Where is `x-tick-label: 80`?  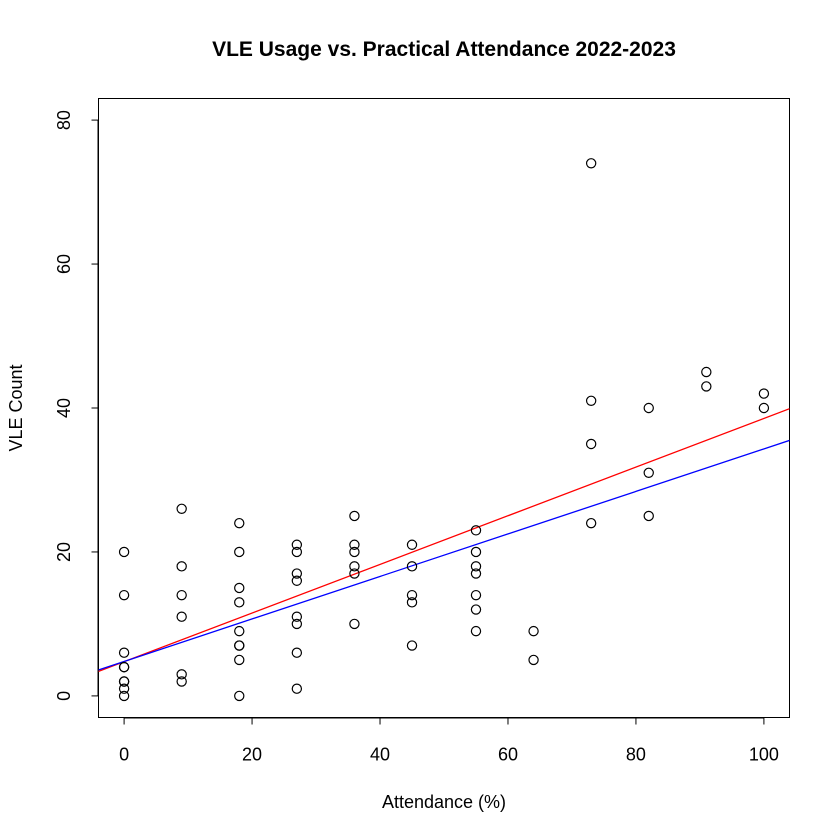 x-tick-label: 80 is located at coordinates (636, 755).